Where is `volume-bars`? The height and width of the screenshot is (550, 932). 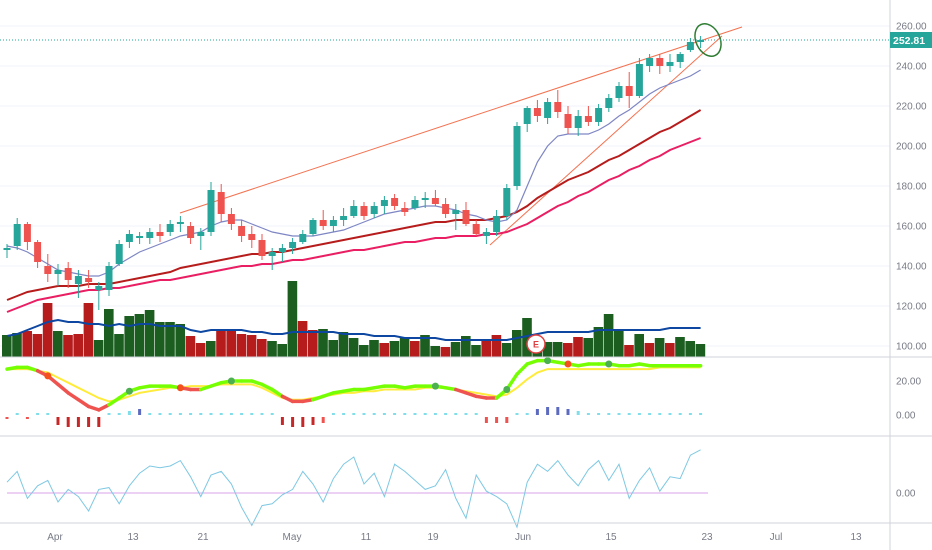 volume-bars is located at coordinates (354, 319).